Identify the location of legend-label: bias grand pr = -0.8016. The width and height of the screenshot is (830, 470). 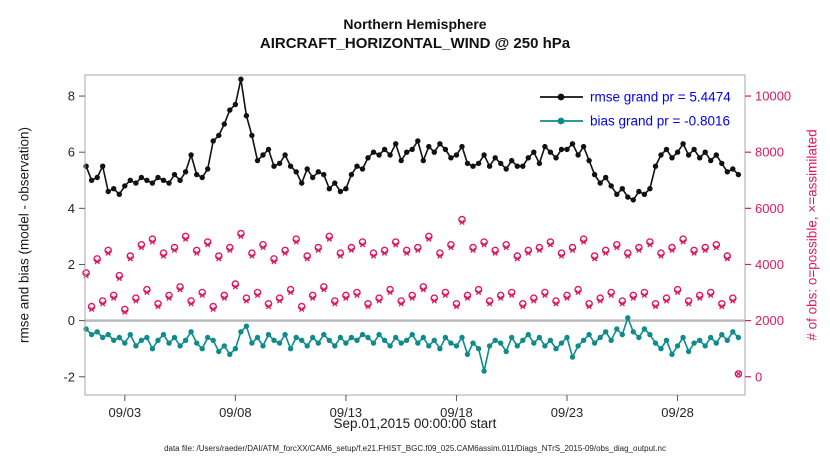
(660, 121).